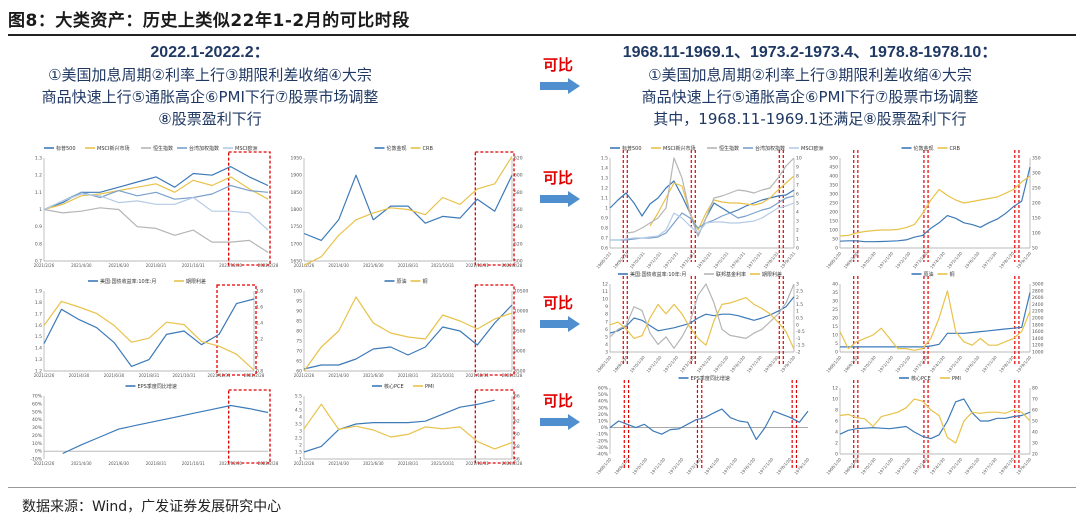 This screenshot has height=529, width=1080. I want to click on y2-tick-label: 1.4, so click(259, 324).